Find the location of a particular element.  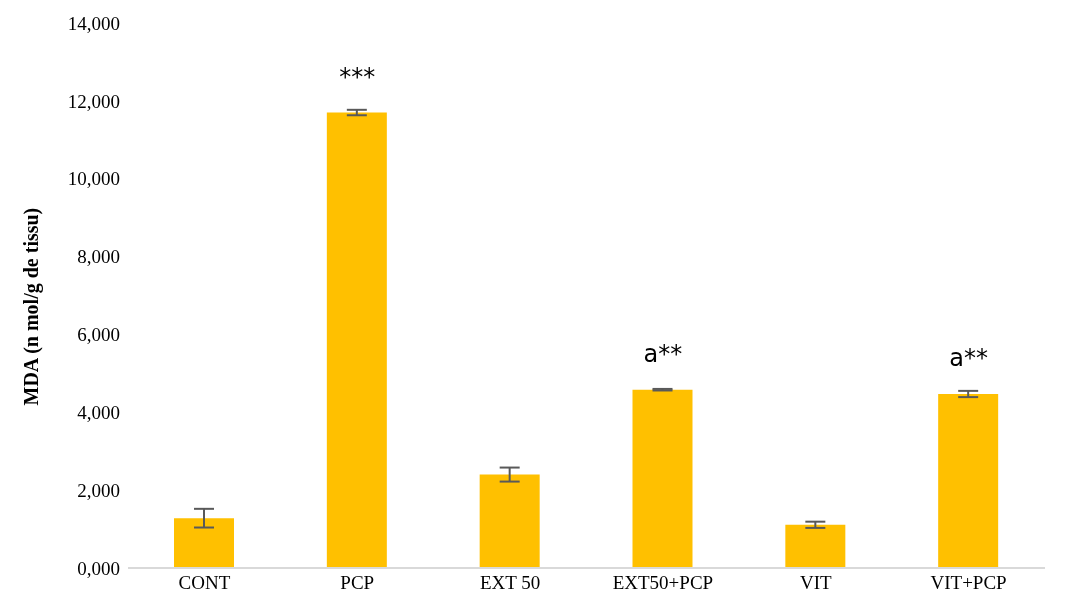

y-tick-label: 6,000 is located at coordinates (98, 335).